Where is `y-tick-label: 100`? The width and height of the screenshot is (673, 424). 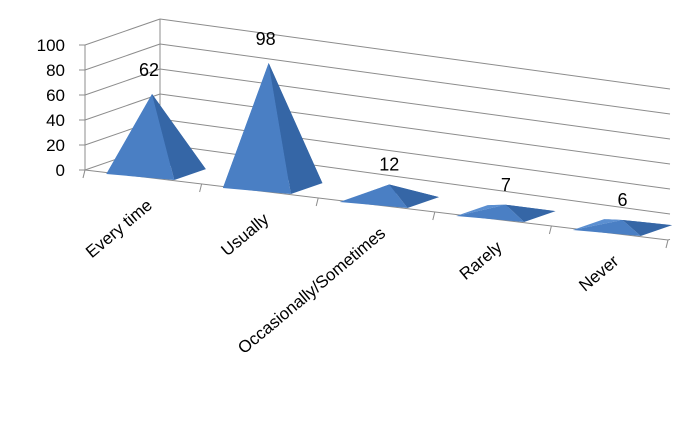
y-tick-label: 100 is located at coordinates (51, 45).